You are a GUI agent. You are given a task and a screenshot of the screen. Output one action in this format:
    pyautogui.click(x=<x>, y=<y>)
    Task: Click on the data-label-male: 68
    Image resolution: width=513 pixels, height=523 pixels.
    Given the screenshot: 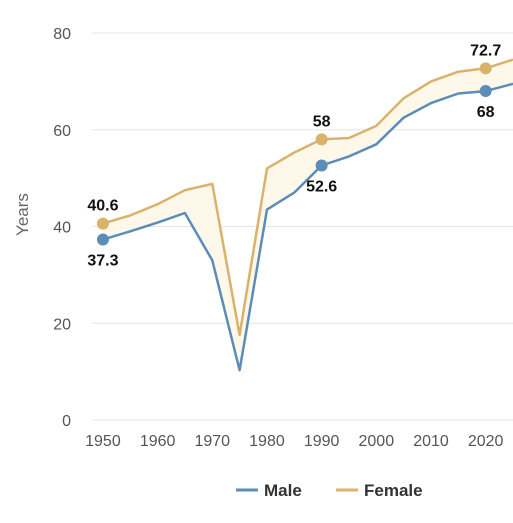 What is the action you would take?
    pyautogui.click(x=486, y=112)
    